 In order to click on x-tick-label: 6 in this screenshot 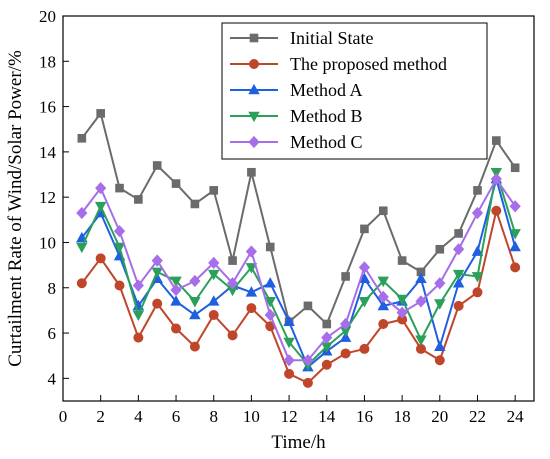, I will do `click(176, 416)`.